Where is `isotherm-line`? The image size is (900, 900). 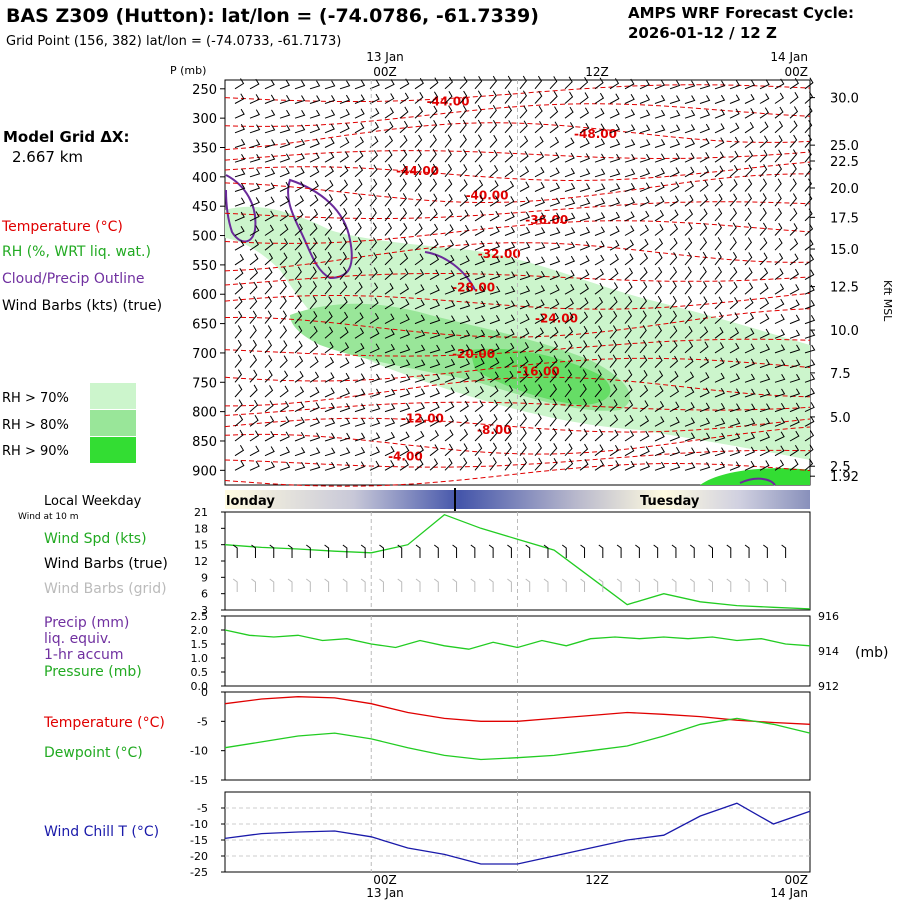
isotherm-line is located at coordinates (517, 301).